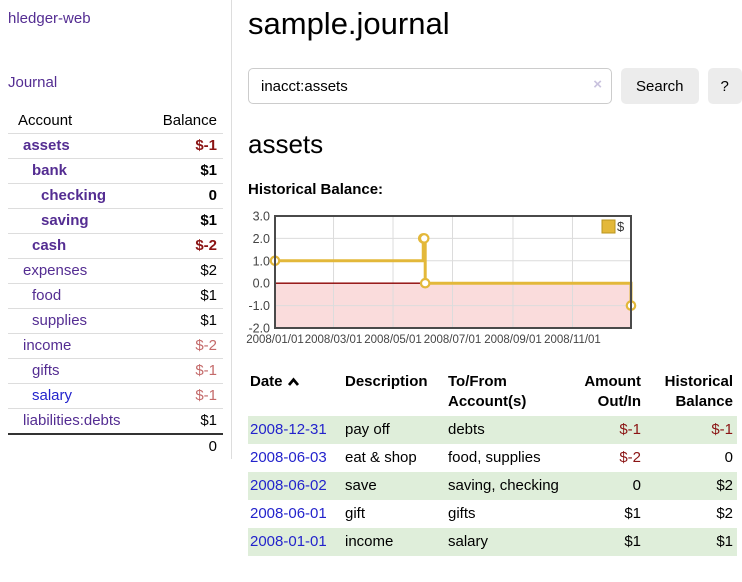  I want to click on account-row: supplies $1, so click(115, 321).